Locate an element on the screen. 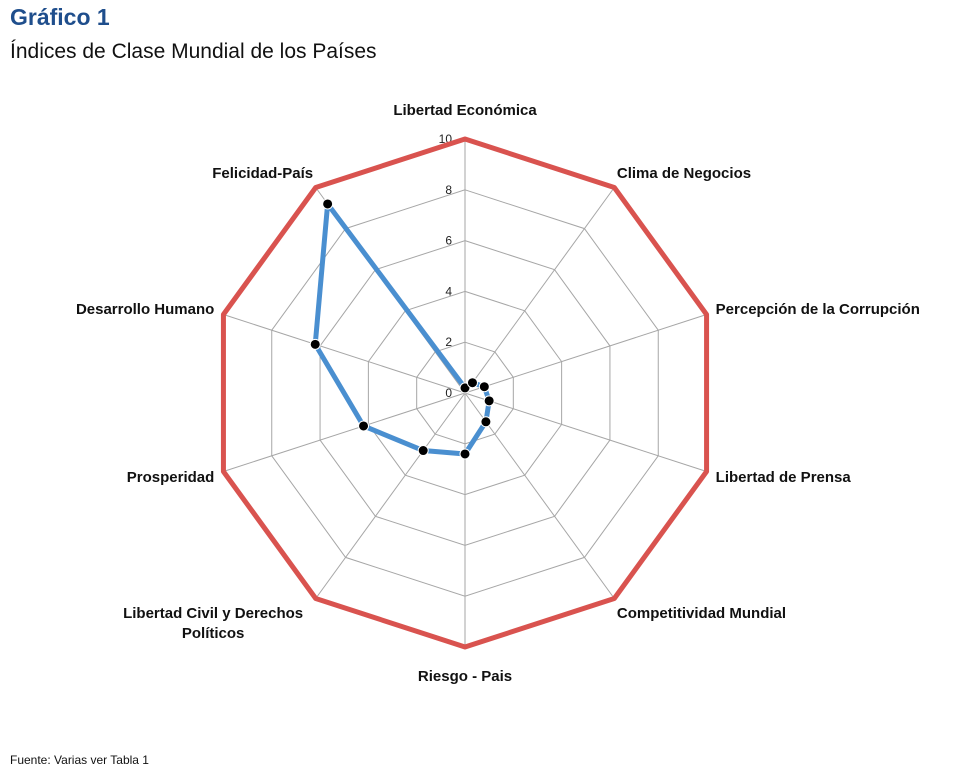 This screenshot has height=781, width=963. category-label: Libertad Económica is located at coordinates (465, 110).